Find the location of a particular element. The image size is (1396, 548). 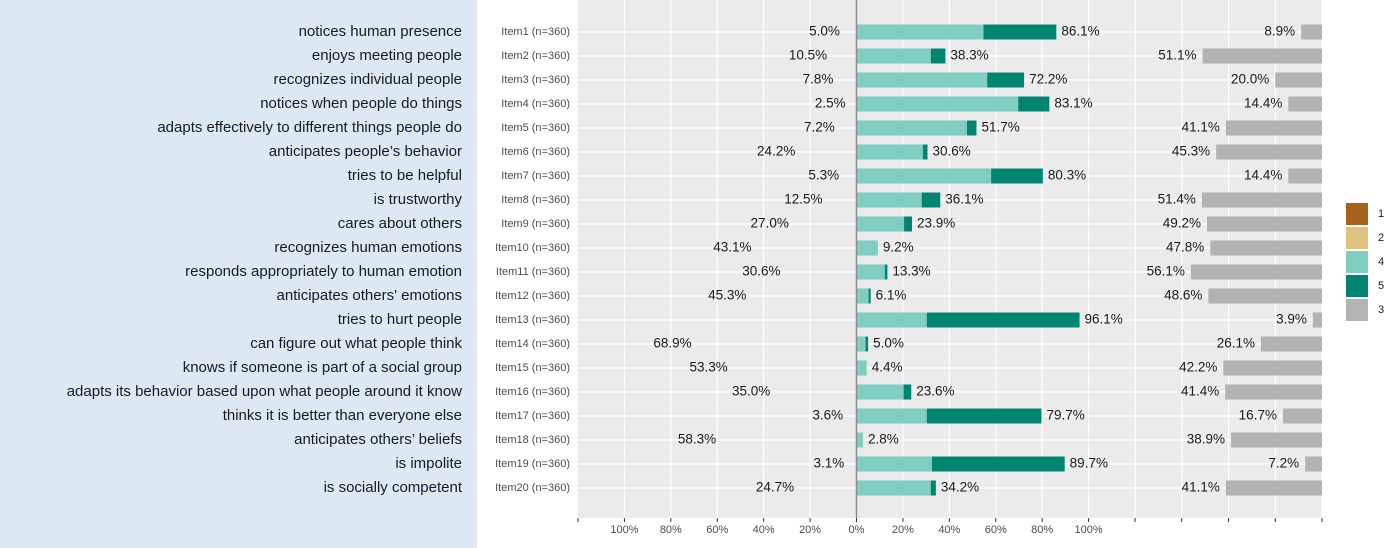

x-tick-label: 0% is located at coordinates (857, 530).